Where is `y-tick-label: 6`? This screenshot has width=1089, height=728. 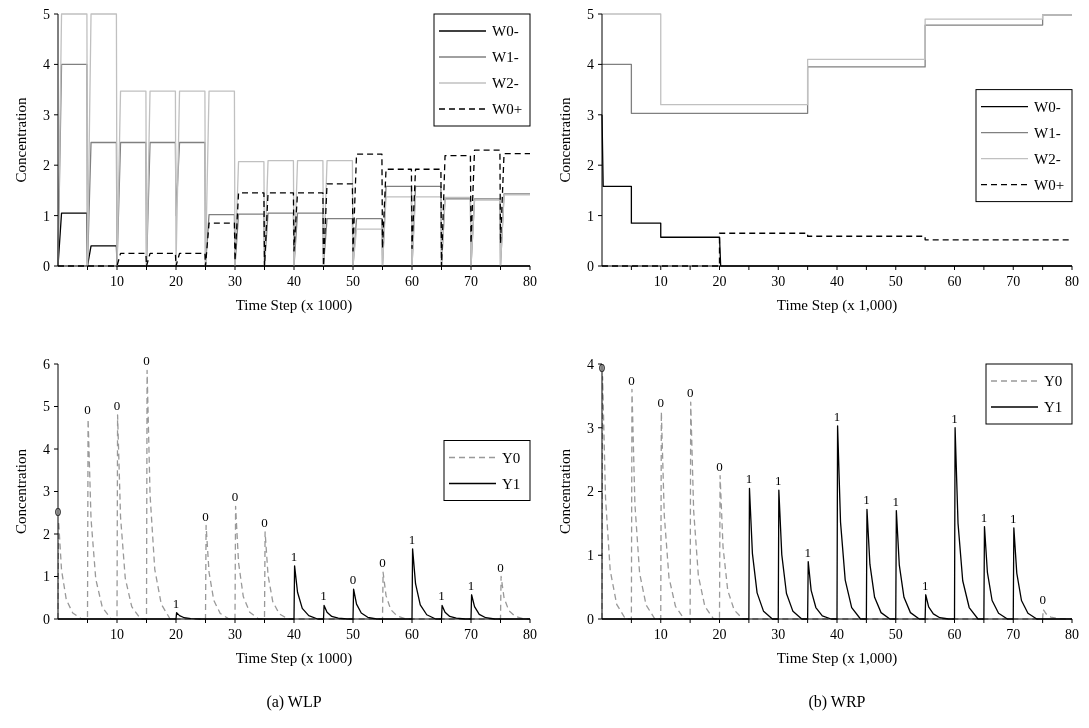
y-tick-label: 6 is located at coordinates (46, 364).